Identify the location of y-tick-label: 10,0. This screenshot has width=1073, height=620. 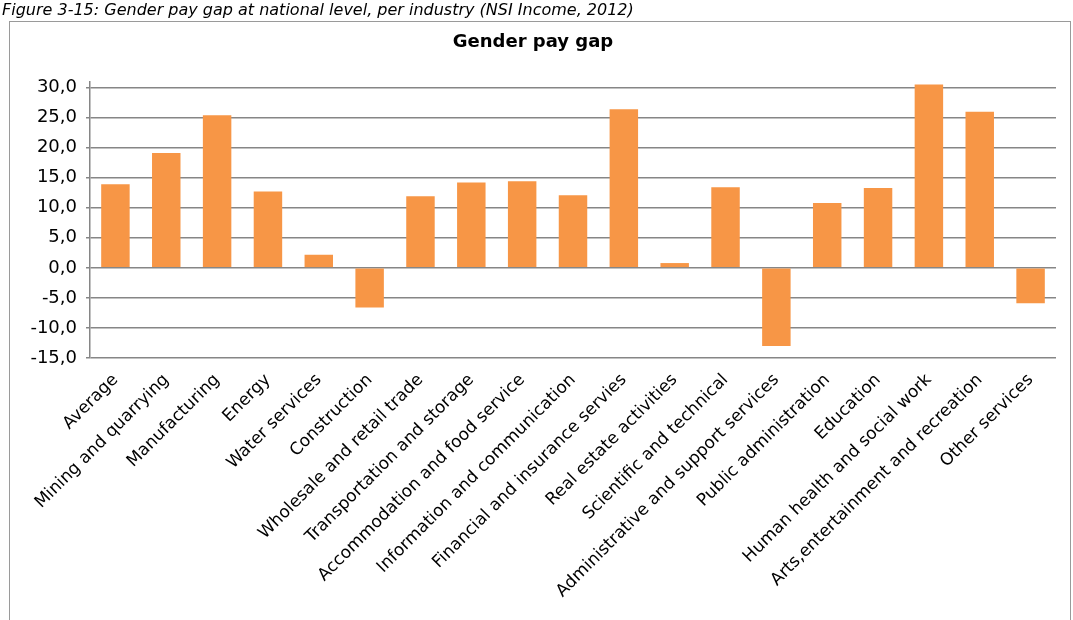
(56, 206).